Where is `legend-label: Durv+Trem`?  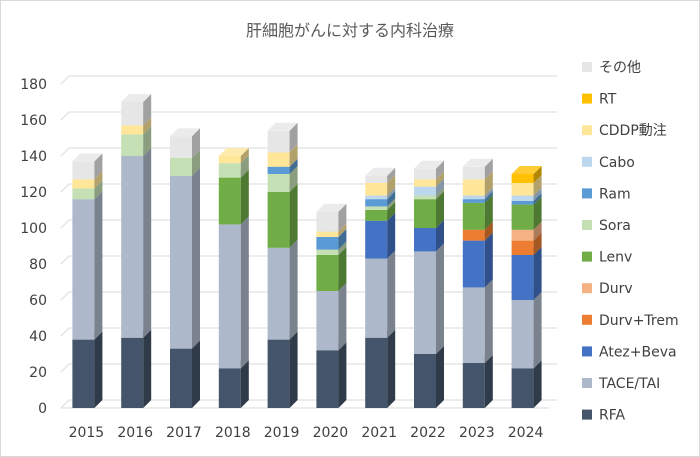 legend-label: Durv+Trem is located at coordinates (639, 321).